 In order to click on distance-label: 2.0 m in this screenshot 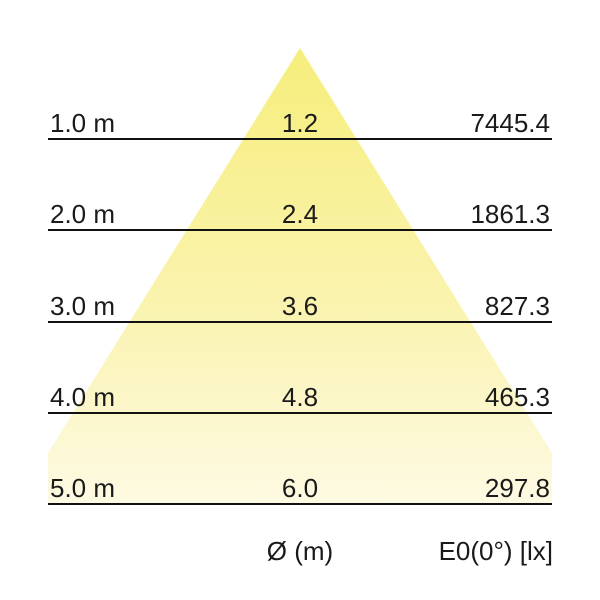, I will do `click(83, 214)`.